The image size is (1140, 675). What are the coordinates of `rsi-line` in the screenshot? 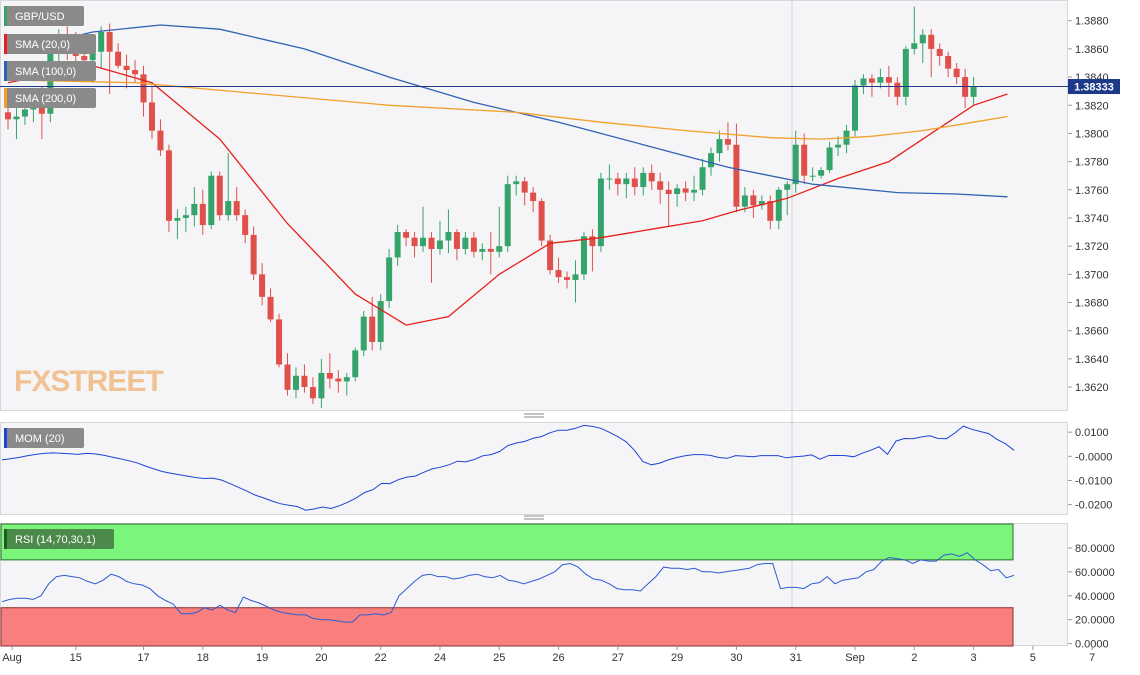 It's located at (508, 587).